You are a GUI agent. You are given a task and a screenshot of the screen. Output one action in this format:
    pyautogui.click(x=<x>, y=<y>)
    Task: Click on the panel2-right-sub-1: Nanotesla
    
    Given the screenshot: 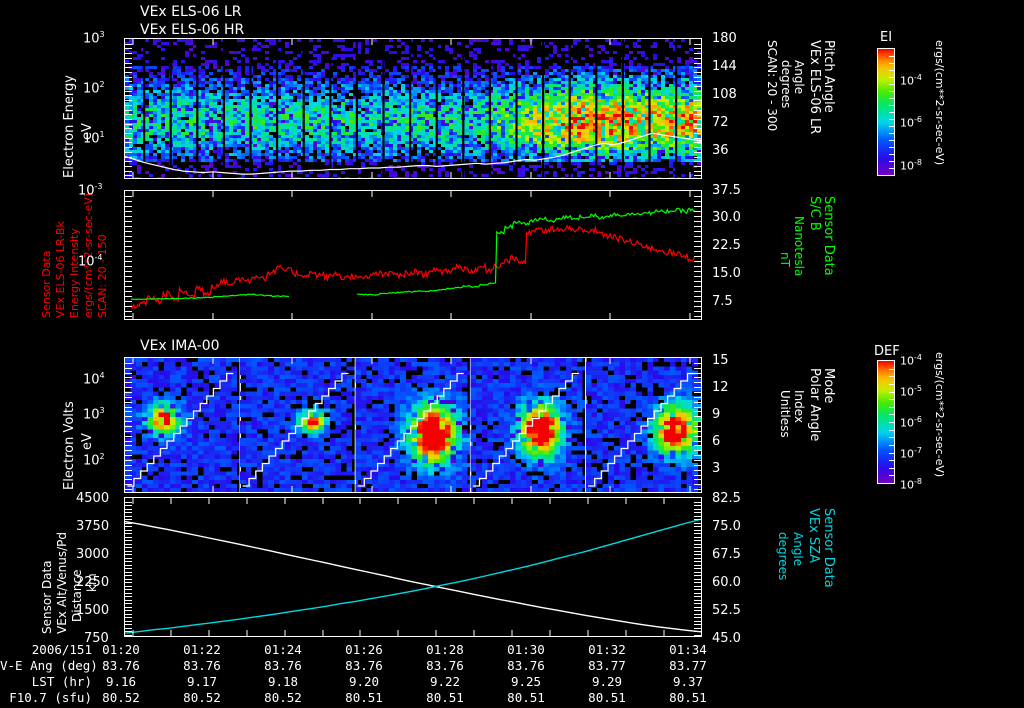 What is the action you would take?
    pyautogui.click(x=799, y=246)
    